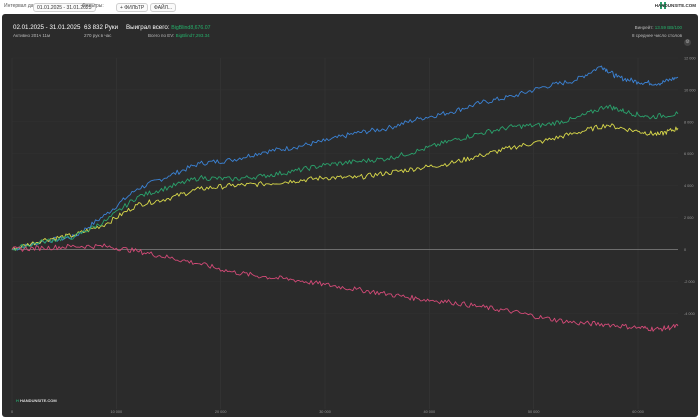 This screenshot has height=418, width=700. Describe the element at coordinates (17, 400) in the screenshot. I see `watermark-logo-icon: H` at that location.